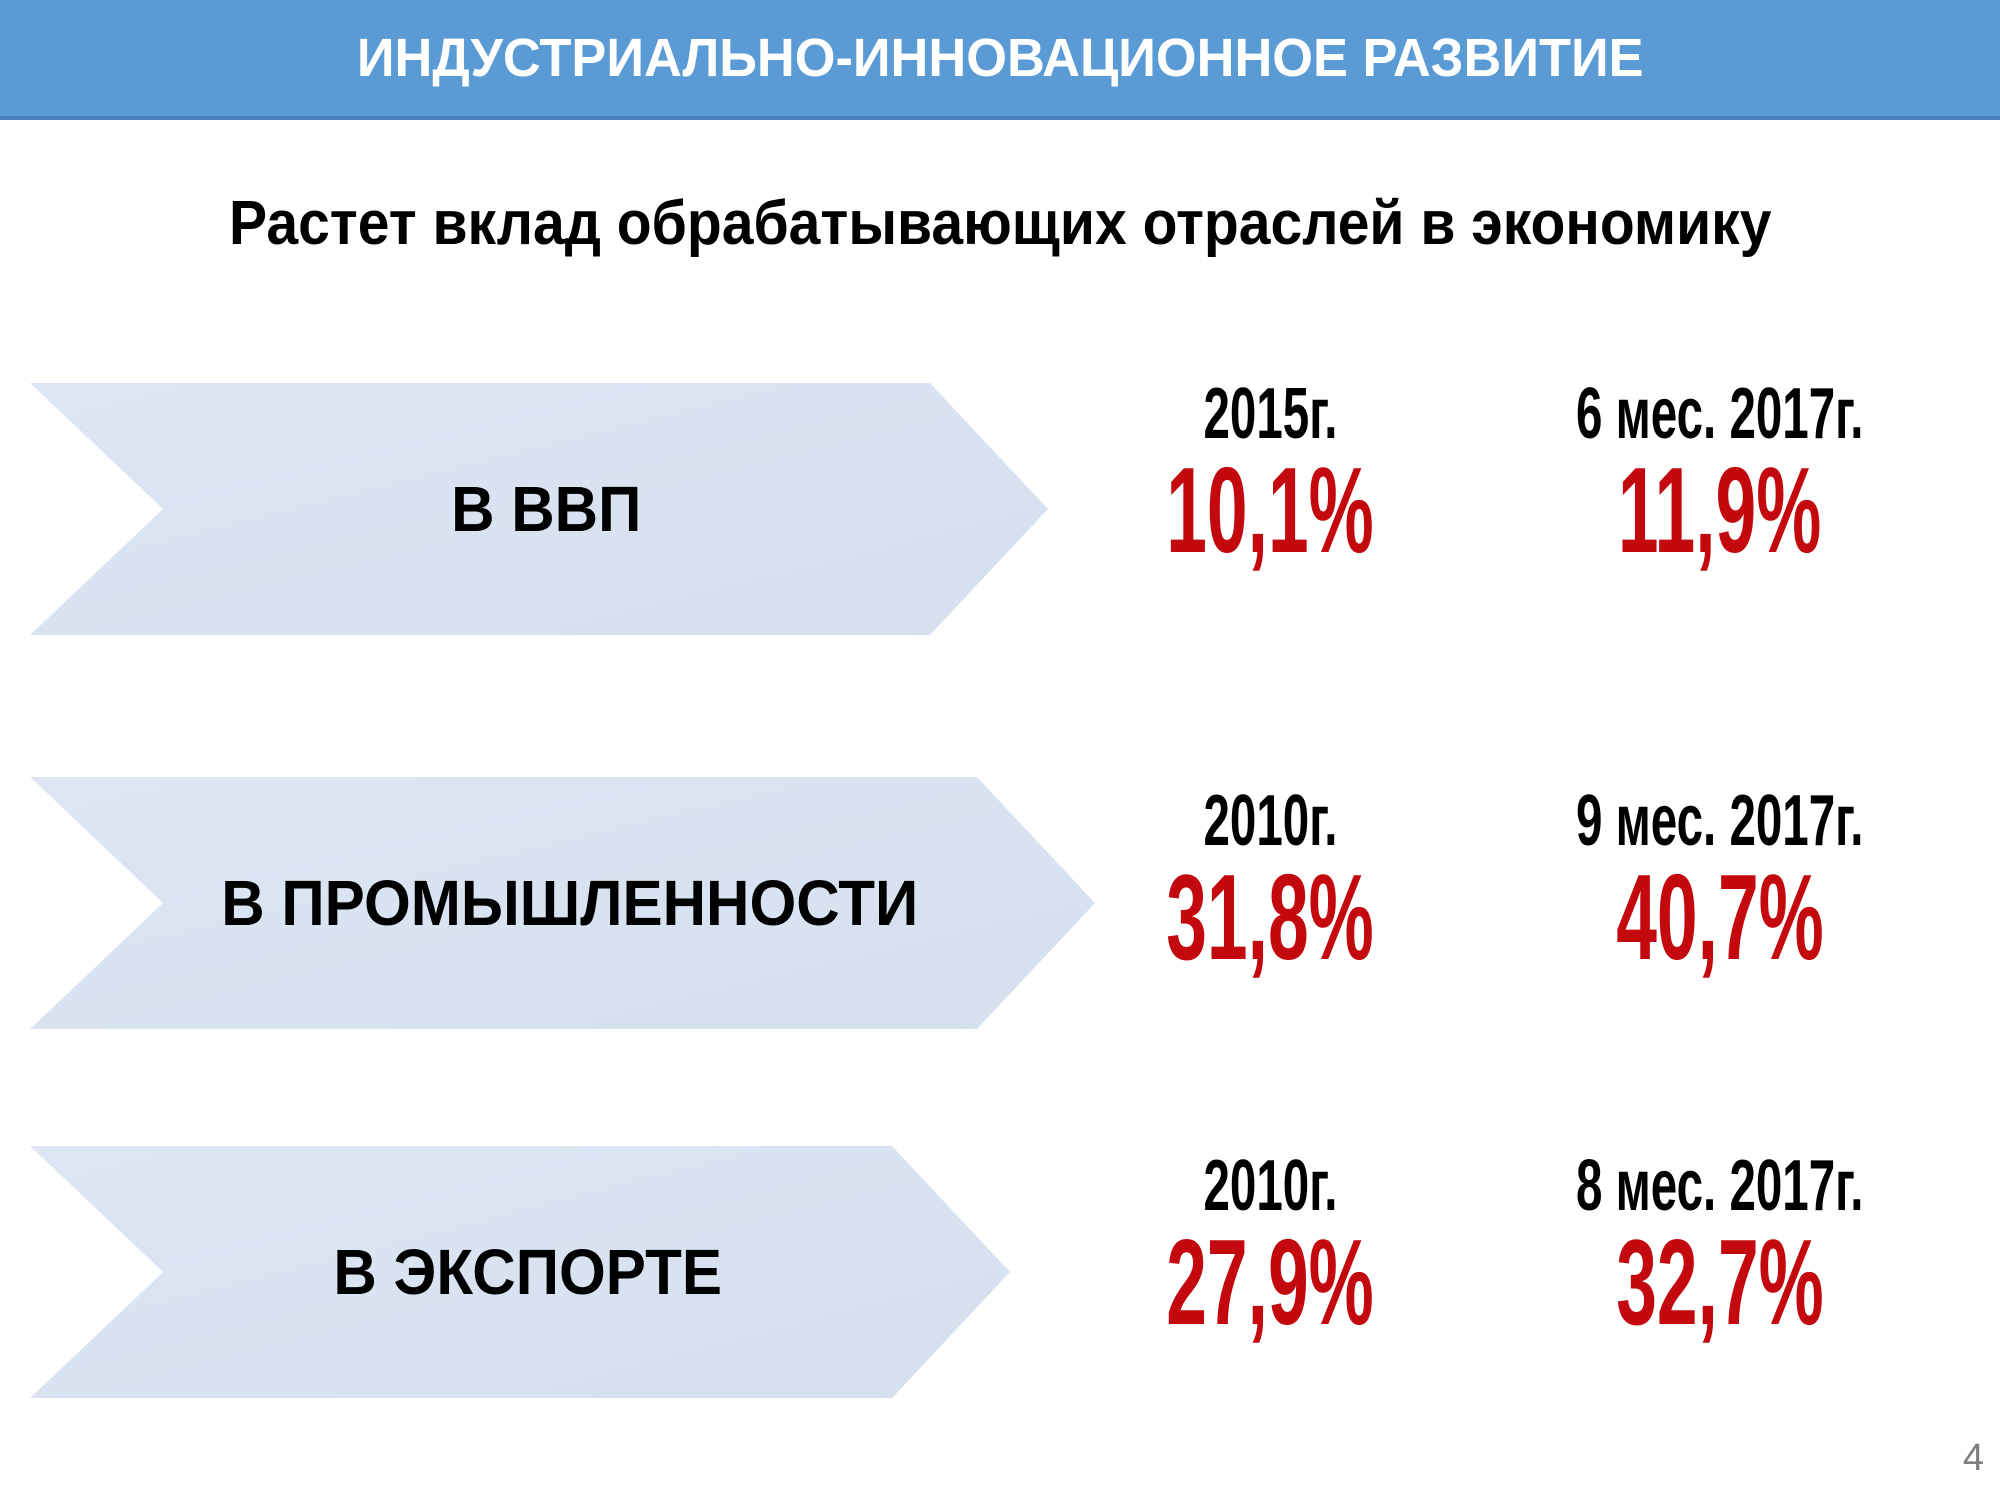  Describe the element at coordinates (1720, 414) in the screenshot. I see `stat-period: 6 мес. 2017г.` at that location.